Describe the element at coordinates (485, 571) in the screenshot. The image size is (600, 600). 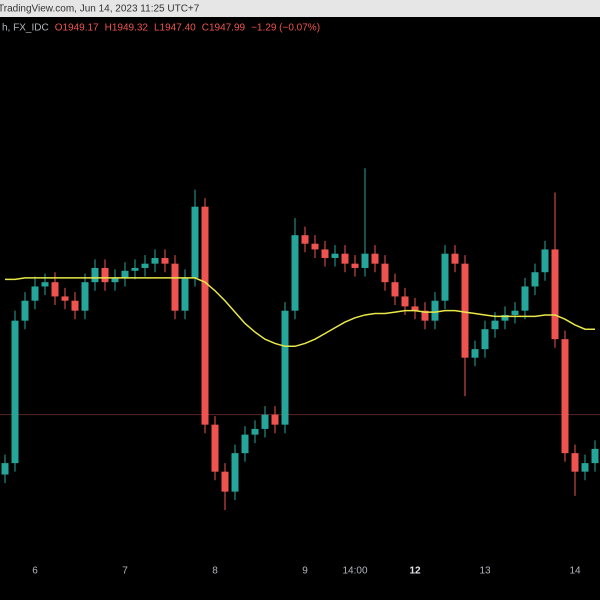
I see `x-tick-label: 13` at that location.